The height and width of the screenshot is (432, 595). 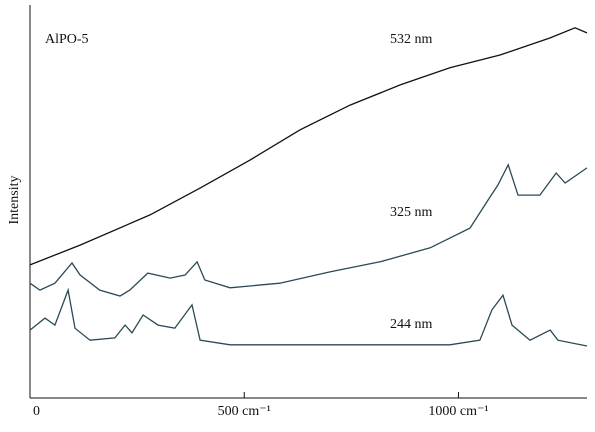 I want to click on series-label: 244 nm, so click(x=411, y=324).